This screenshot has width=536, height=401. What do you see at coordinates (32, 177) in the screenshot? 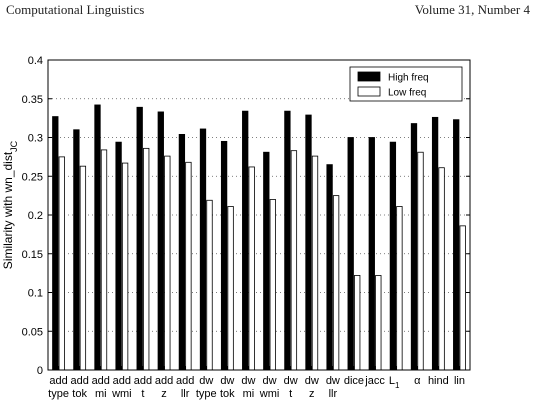
I see `y-tick-label: 0.25` at bounding box center [32, 177].